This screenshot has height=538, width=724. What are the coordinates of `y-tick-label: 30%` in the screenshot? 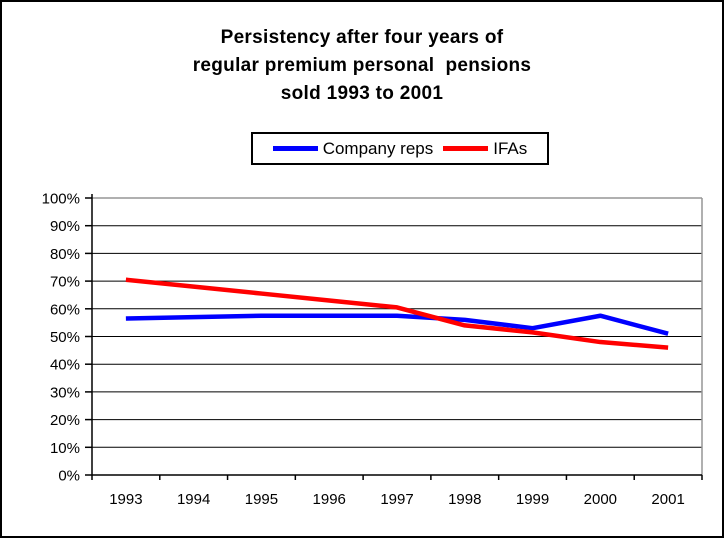 It's located at (65, 392).